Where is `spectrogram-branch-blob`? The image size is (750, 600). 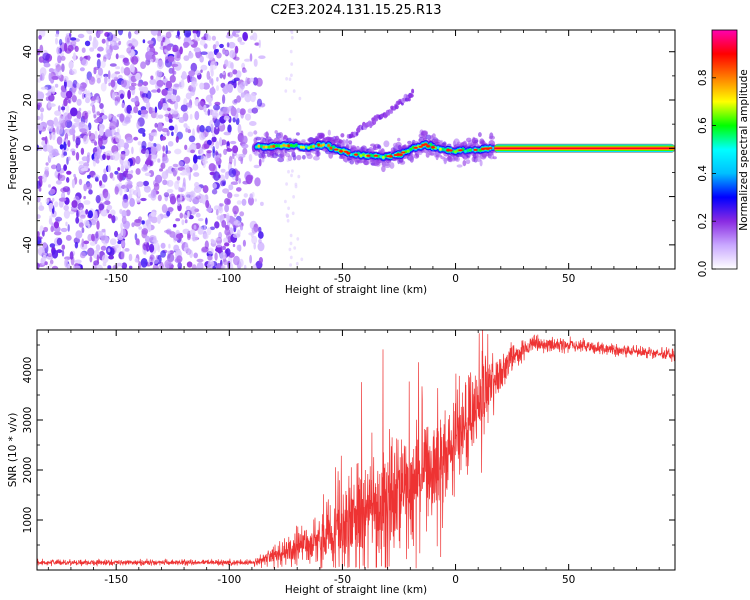 spectrogram-branch-blob is located at coordinates (413, 91).